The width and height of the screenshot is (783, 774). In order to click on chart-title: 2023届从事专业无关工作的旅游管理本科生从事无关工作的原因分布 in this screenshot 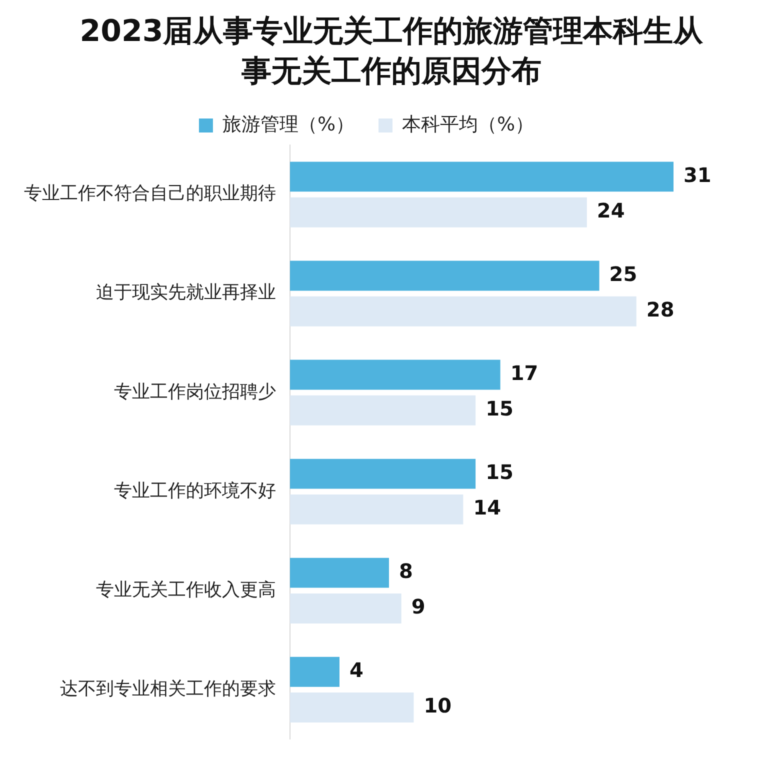, I will do `click(391, 52)`.